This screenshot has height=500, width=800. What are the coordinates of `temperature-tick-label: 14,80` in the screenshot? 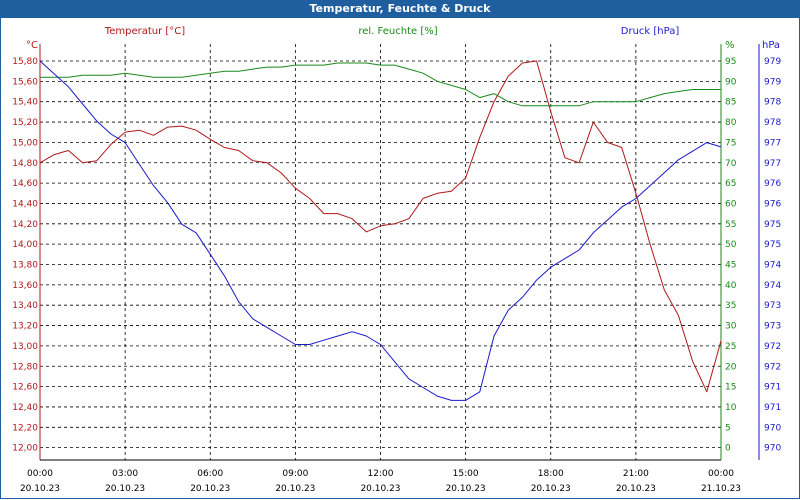 It's located at (25, 164).